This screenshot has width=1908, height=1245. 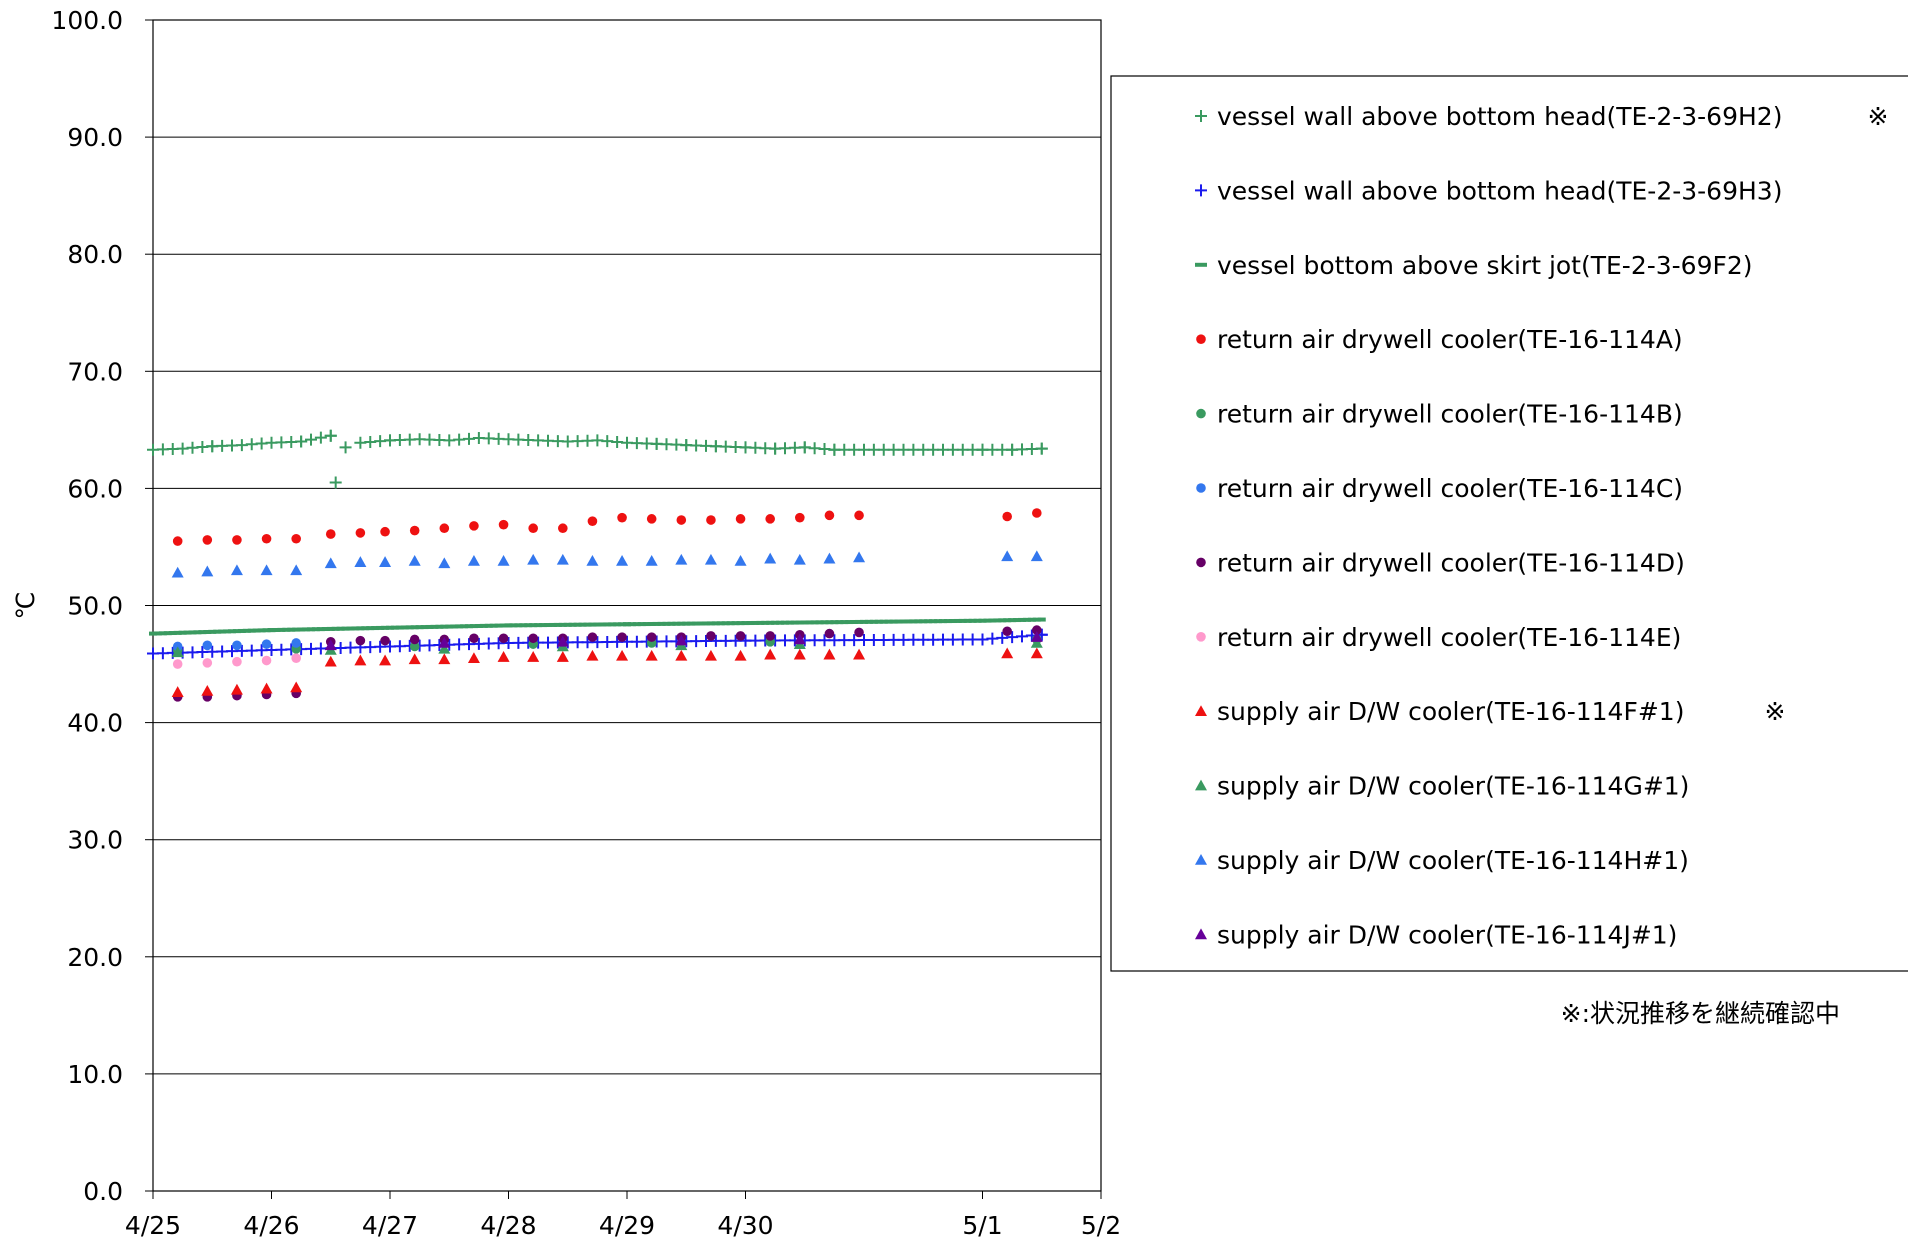 I want to click on legend-label: return air drywell cooler(TE-16-114B), so click(x=1450, y=414).